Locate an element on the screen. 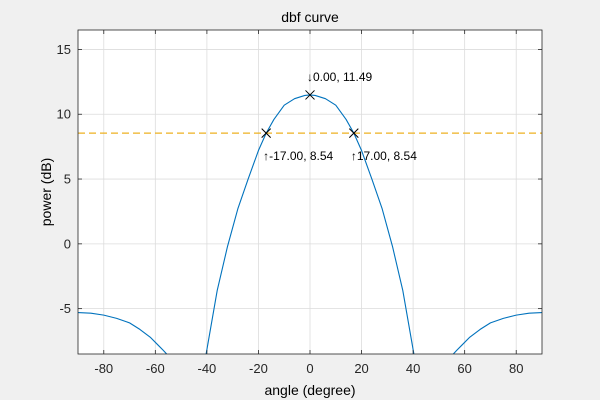  y-axis-label: power (dB) is located at coordinates (46, 192).